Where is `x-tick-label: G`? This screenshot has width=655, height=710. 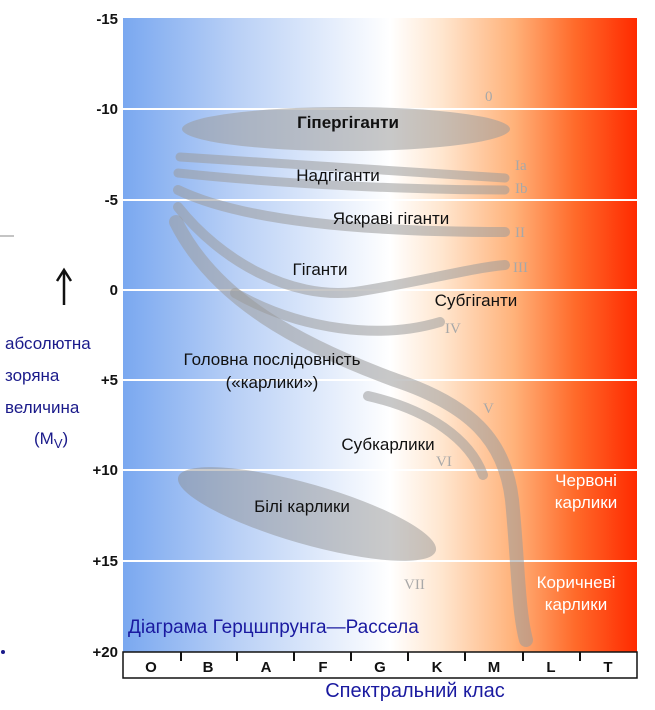 x-tick-label: G is located at coordinates (380, 667).